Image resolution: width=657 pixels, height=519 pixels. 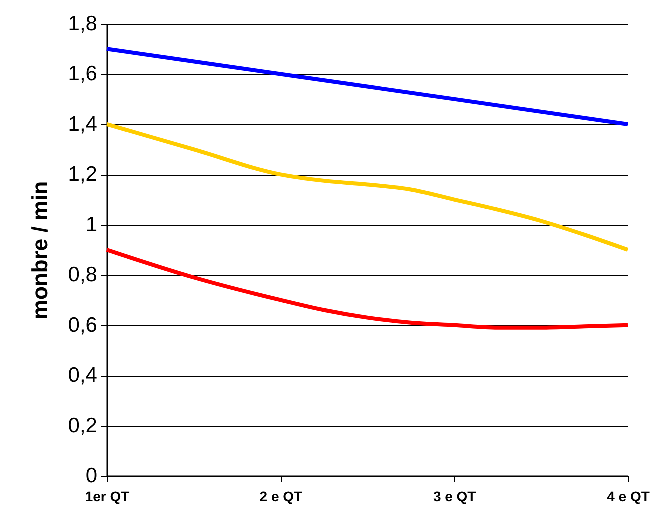 I want to click on x-tick-label: 1er QT, so click(x=107, y=496).